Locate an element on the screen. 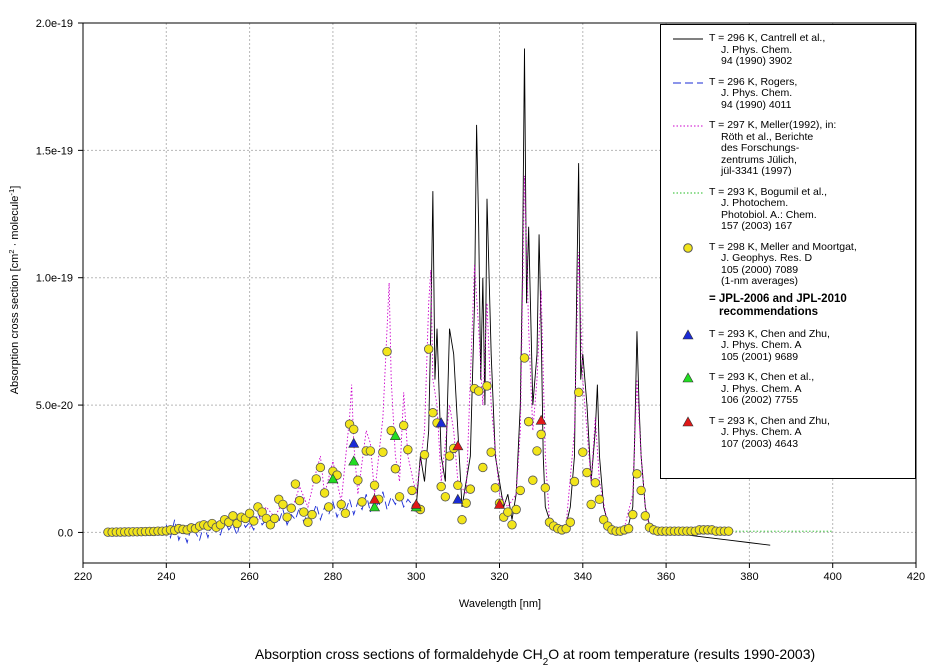 This screenshot has height=671, width=942. x-axis-label: Wavelength [nm] is located at coordinates (500, 604).